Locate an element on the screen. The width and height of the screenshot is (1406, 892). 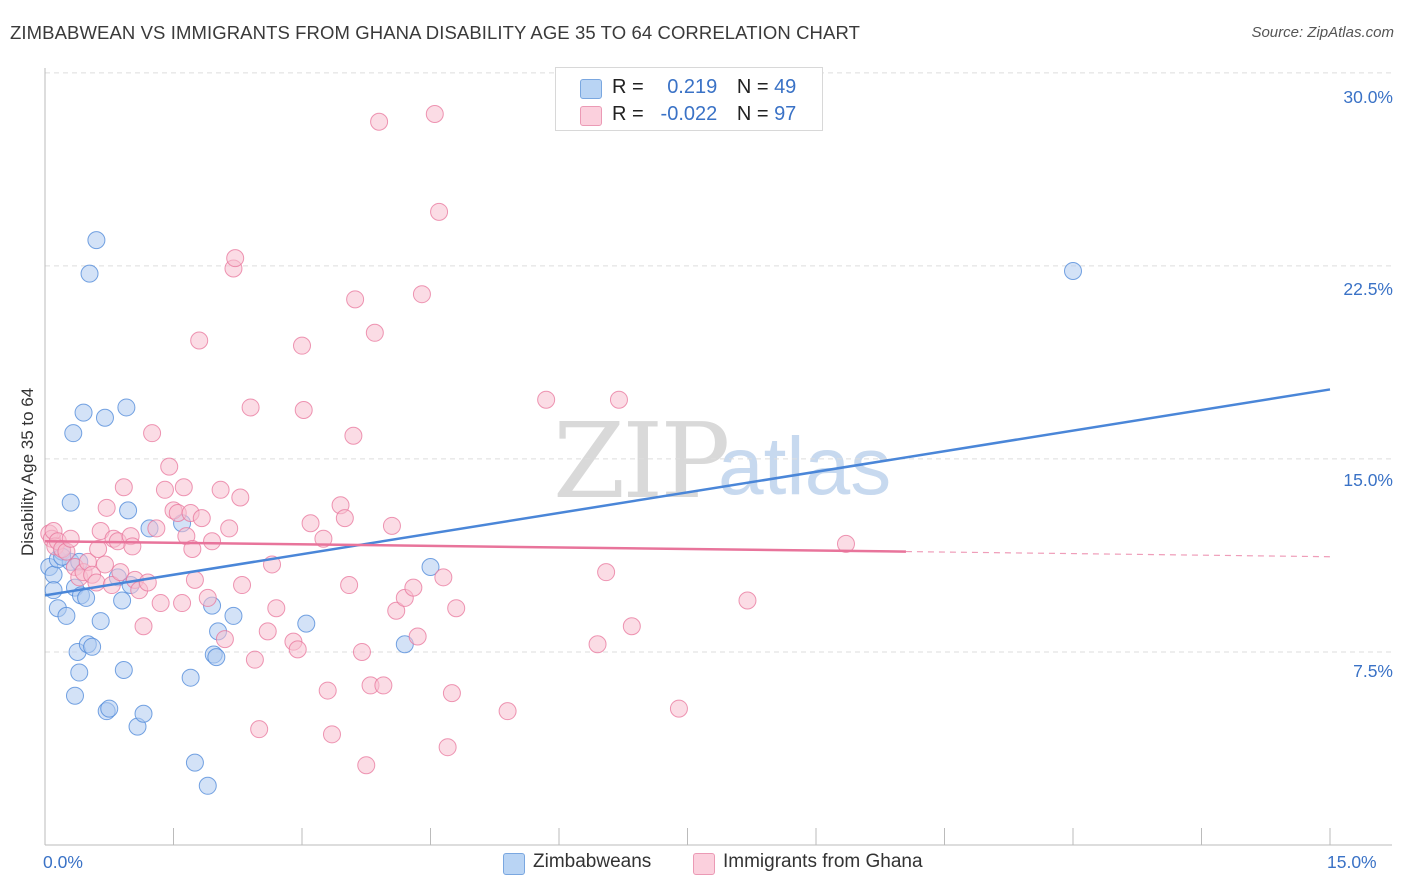
watermark-atlas: atlas is located at coordinates (805, 466).